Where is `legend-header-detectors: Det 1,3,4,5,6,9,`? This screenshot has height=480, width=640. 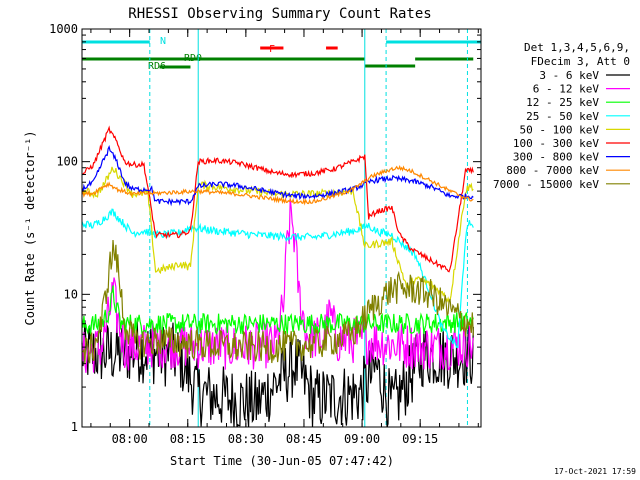 legend-header-detectors: Det 1,3,4,5,6,9, is located at coordinates (577, 47).